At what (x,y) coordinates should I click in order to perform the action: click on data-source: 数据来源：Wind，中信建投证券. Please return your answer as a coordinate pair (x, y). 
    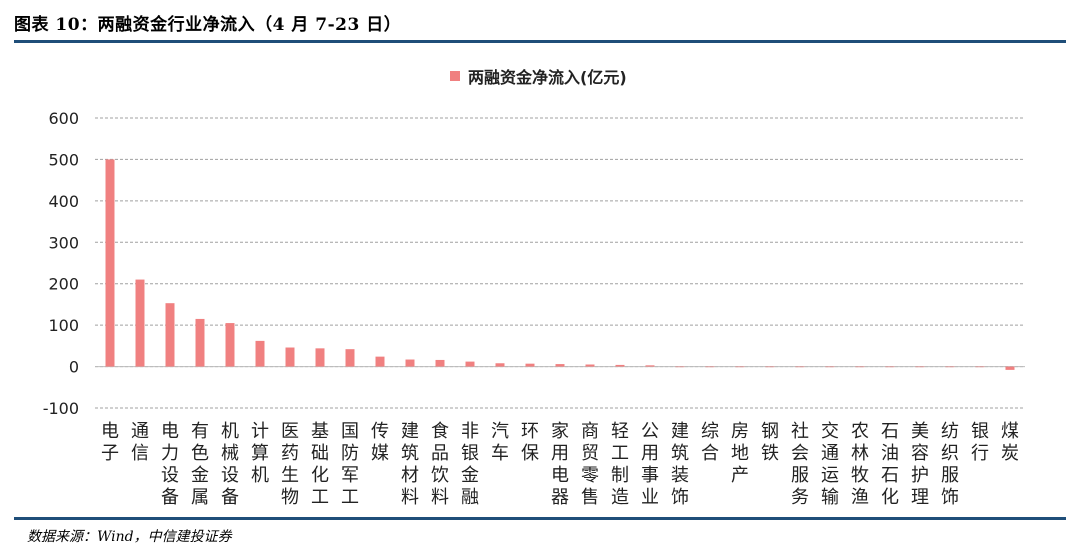
    Looking at the image, I should click on (129, 537).